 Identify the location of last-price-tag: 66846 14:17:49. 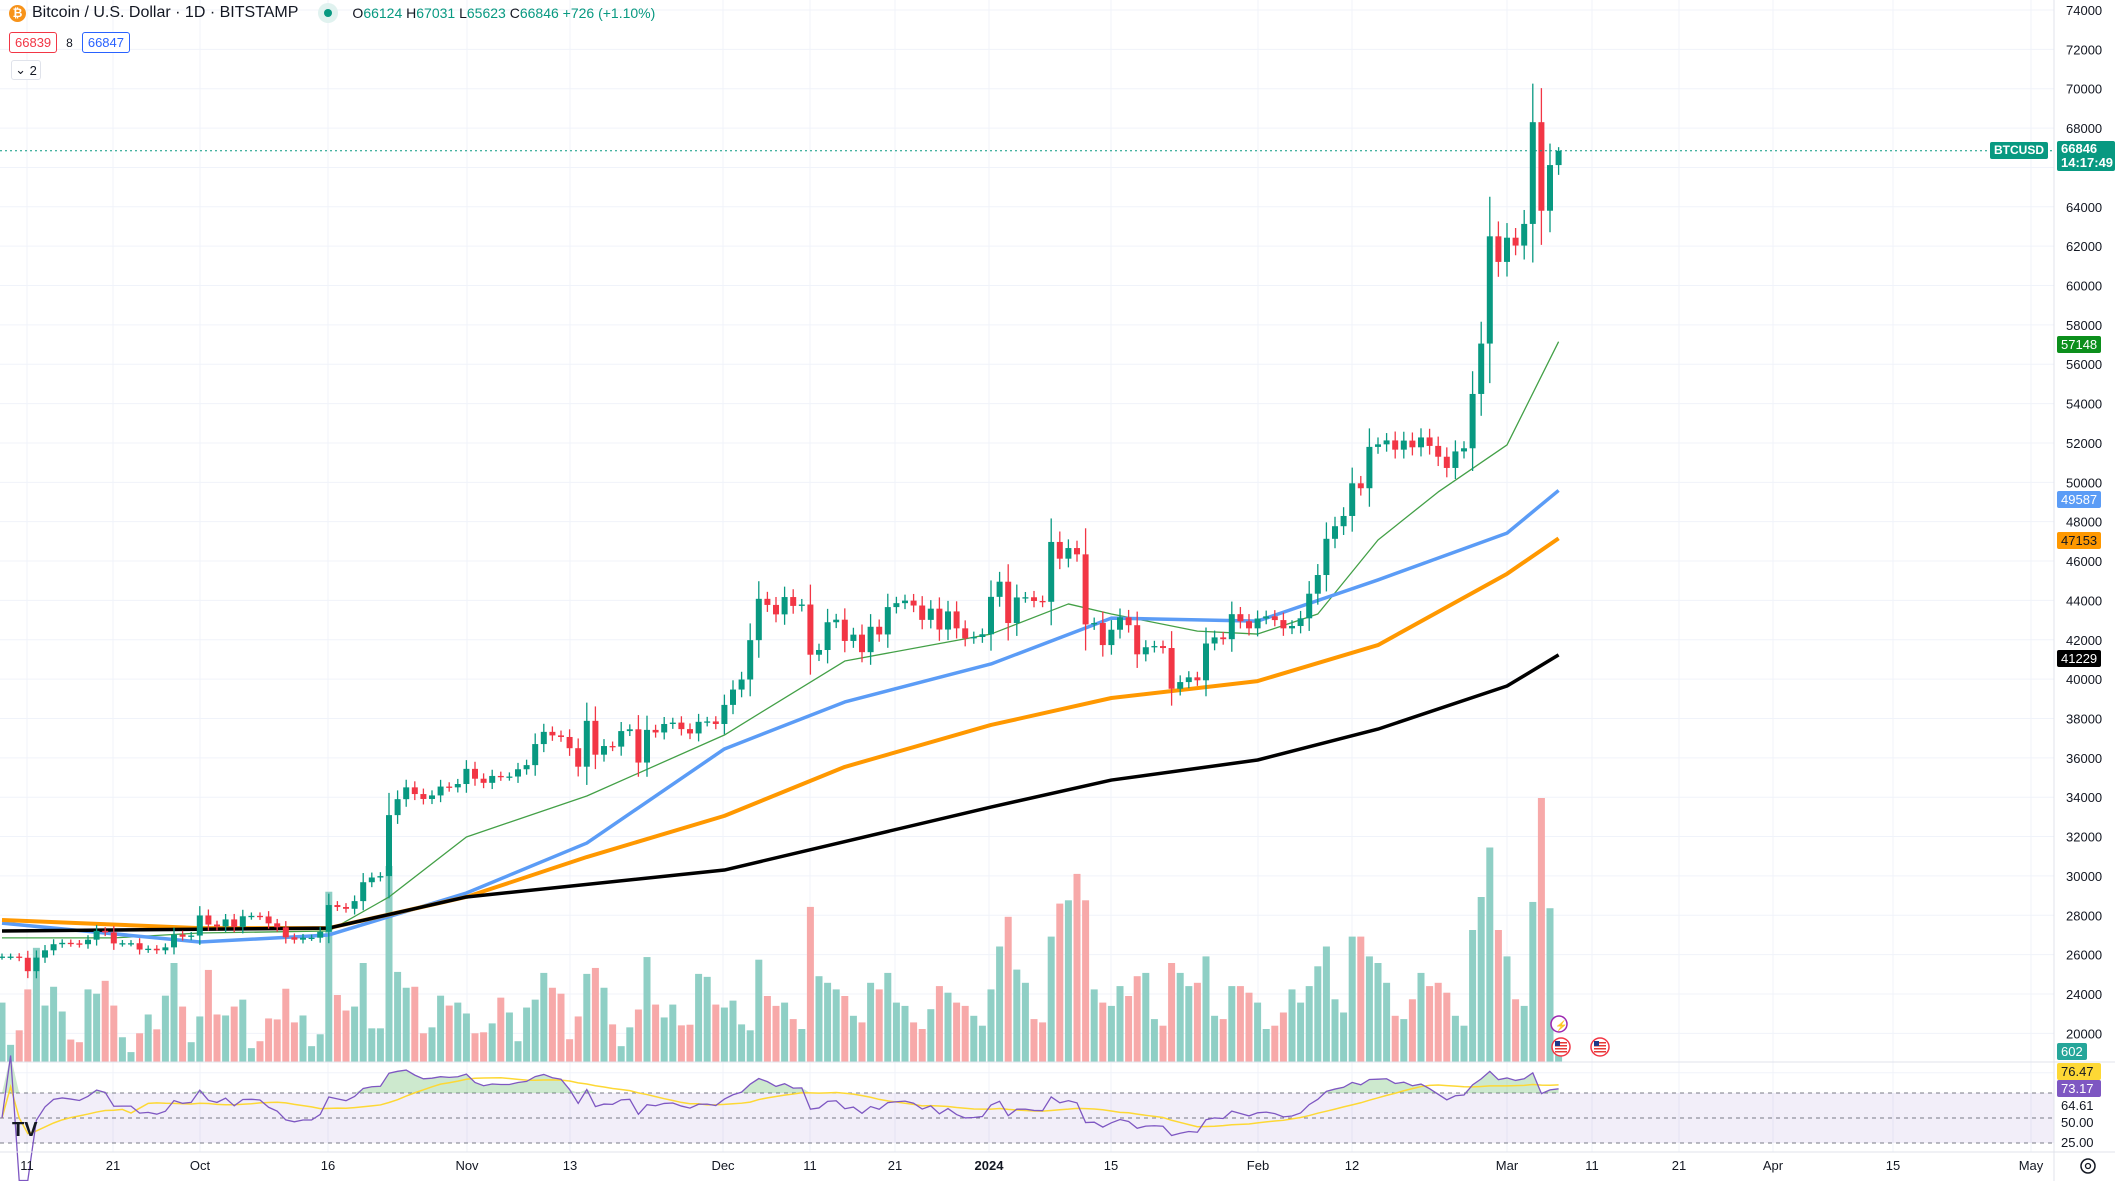
(2086, 155).